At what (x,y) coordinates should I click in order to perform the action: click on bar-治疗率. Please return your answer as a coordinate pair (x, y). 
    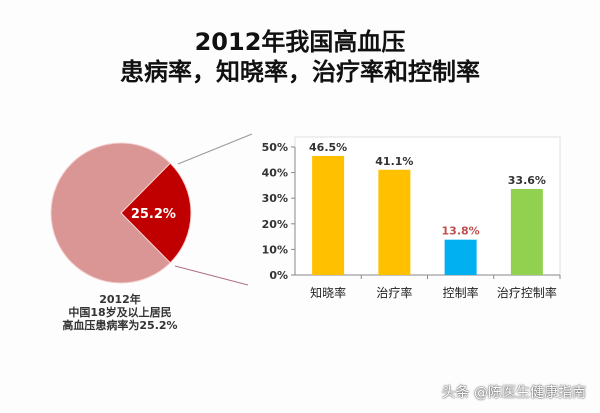
    Looking at the image, I should click on (394, 222).